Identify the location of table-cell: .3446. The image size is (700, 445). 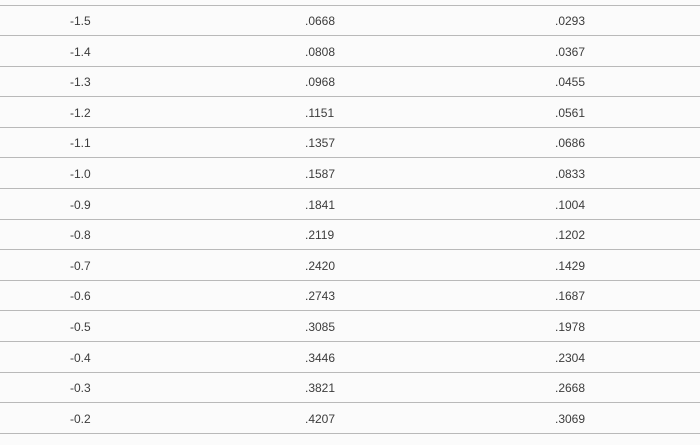
(320, 357).